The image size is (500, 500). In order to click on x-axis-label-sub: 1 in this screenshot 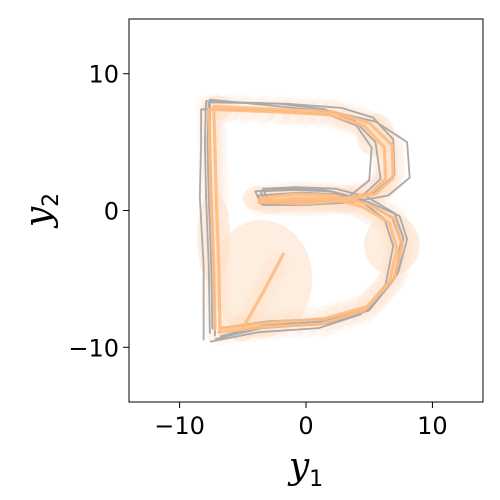, I will do `click(316, 479)`.